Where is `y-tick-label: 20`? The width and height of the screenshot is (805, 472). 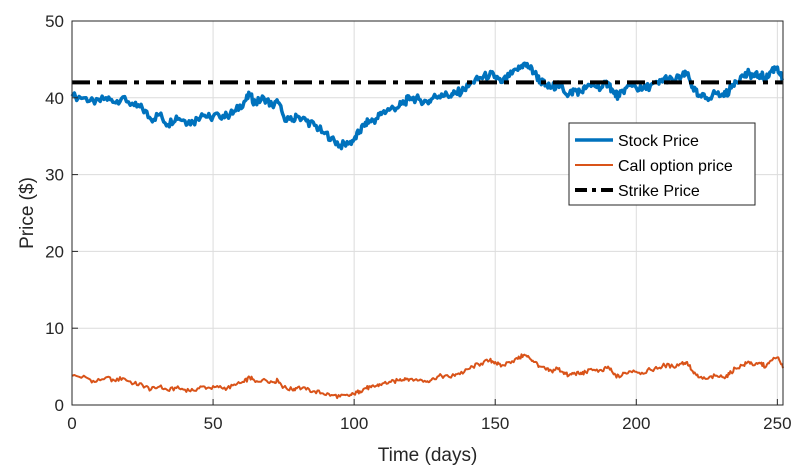
y-tick-label: 20 is located at coordinates (54, 251).